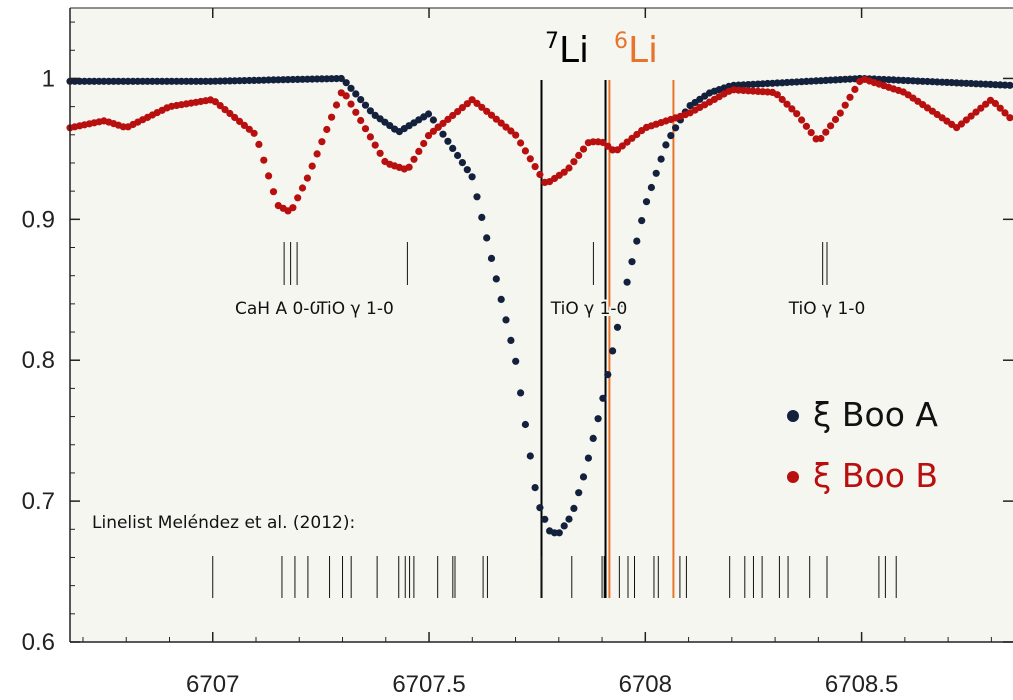  Describe the element at coordinates (793, 416) in the screenshot. I see `legend-marker` at that location.